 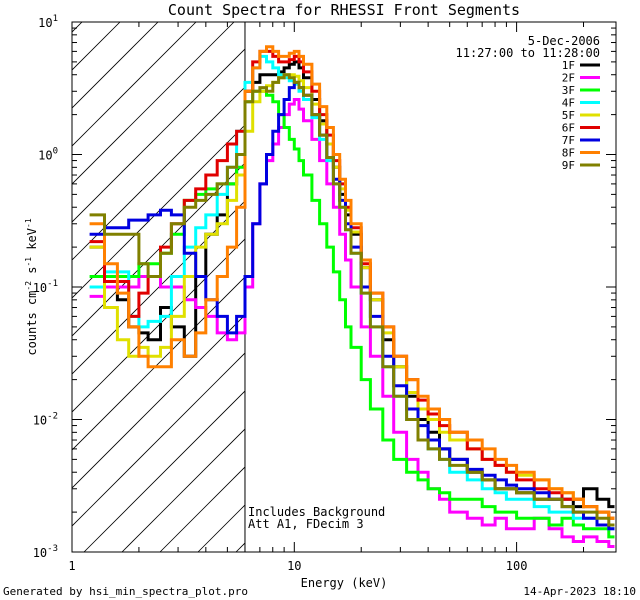 What do you see at coordinates (32, 274) in the screenshot?
I see `y-label-part: s` at bounding box center [32, 274].